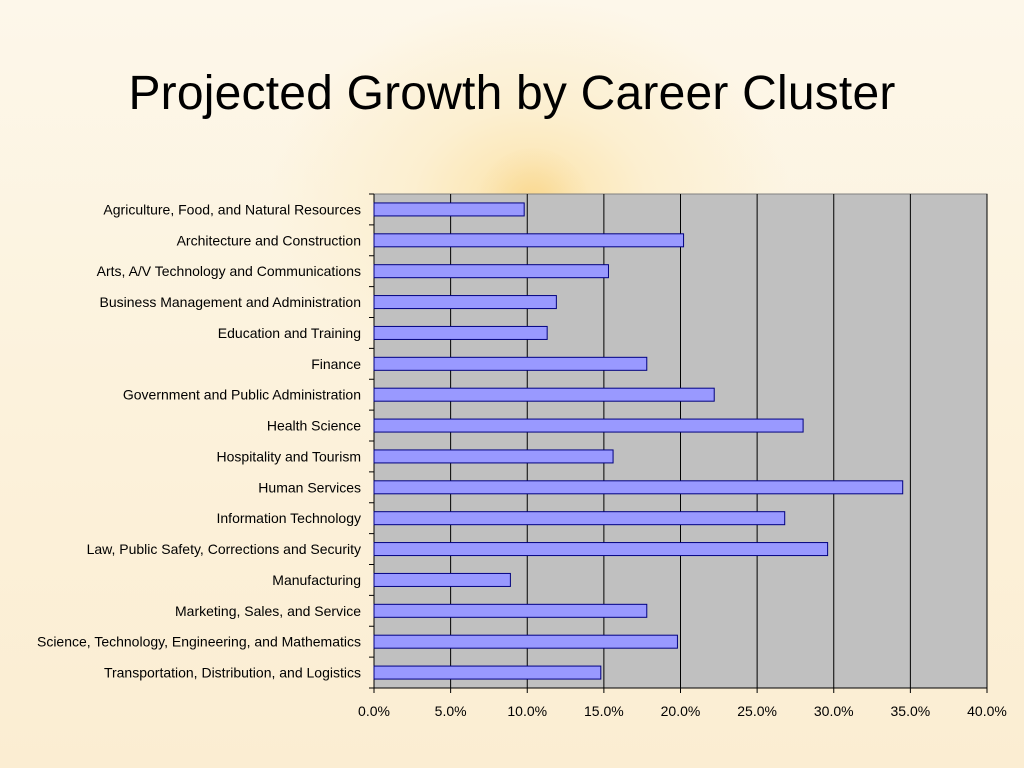 This screenshot has height=768, width=1024. Describe the element at coordinates (289, 333) in the screenshot. I see `category-label: Education and Training` at that location.